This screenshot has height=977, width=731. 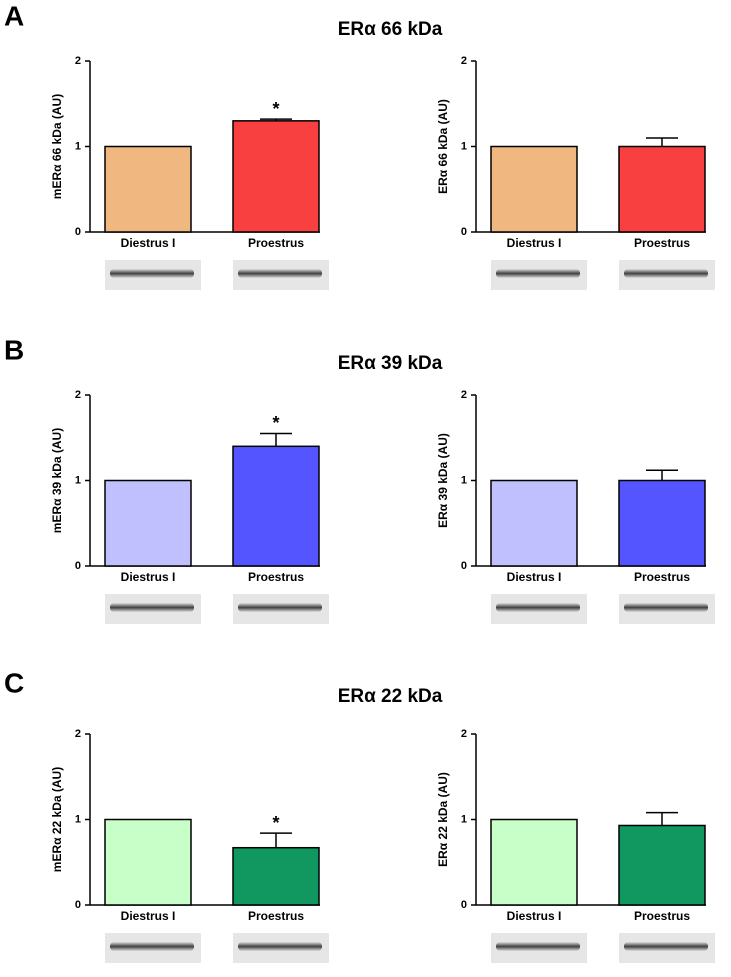 I want to click on y-axis-label: ERα 22 kDa (AU), so click(x=443, y=819).